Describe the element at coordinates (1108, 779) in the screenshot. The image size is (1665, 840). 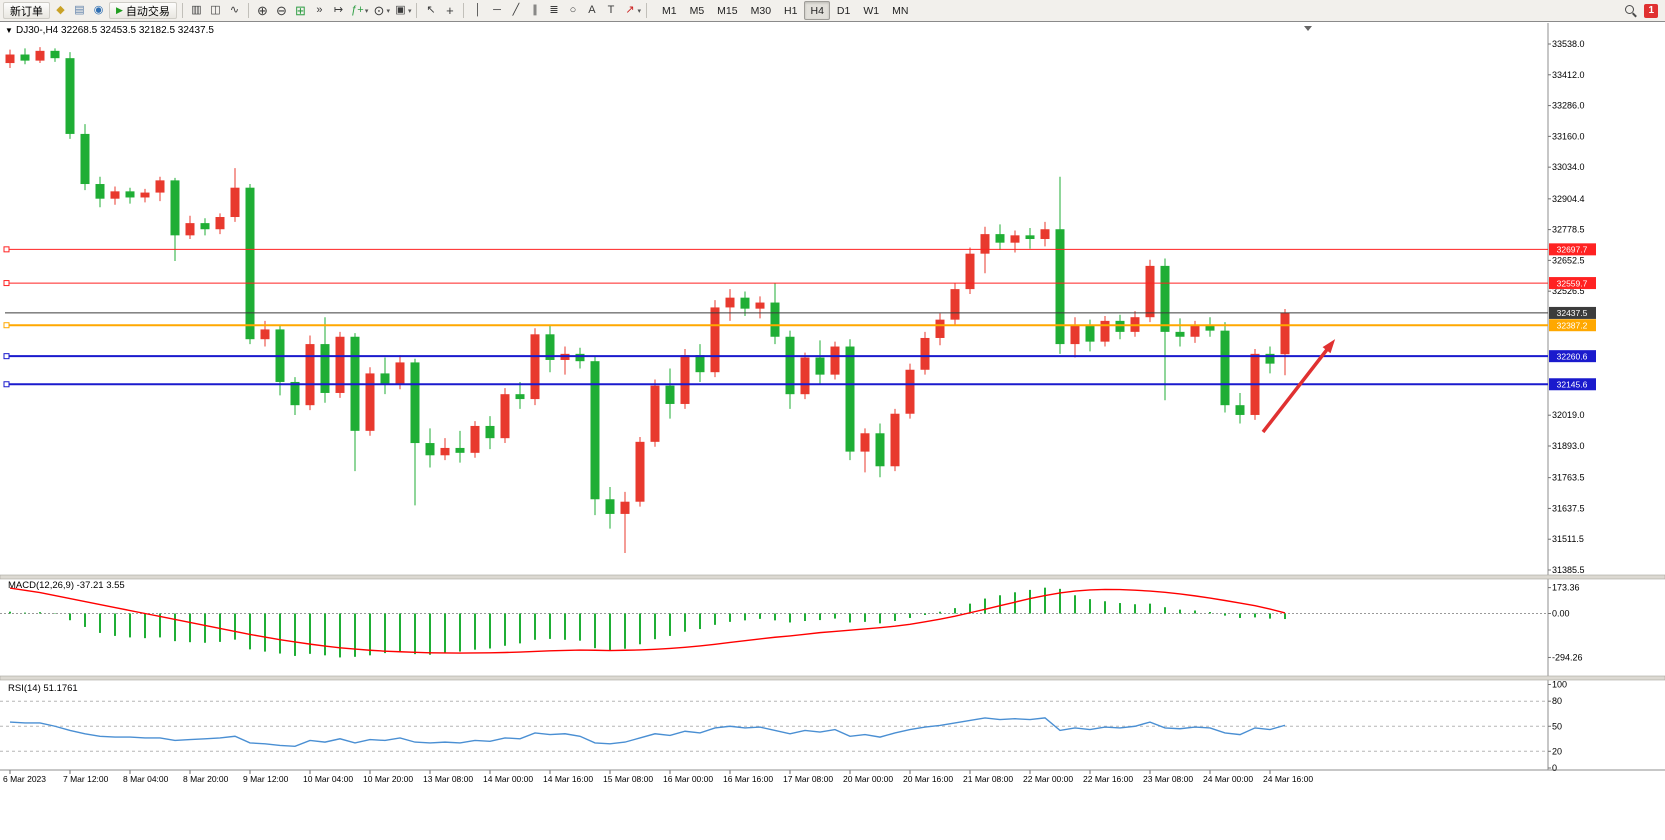
I see `svg-text: 22 Mar 16:00` at that location.